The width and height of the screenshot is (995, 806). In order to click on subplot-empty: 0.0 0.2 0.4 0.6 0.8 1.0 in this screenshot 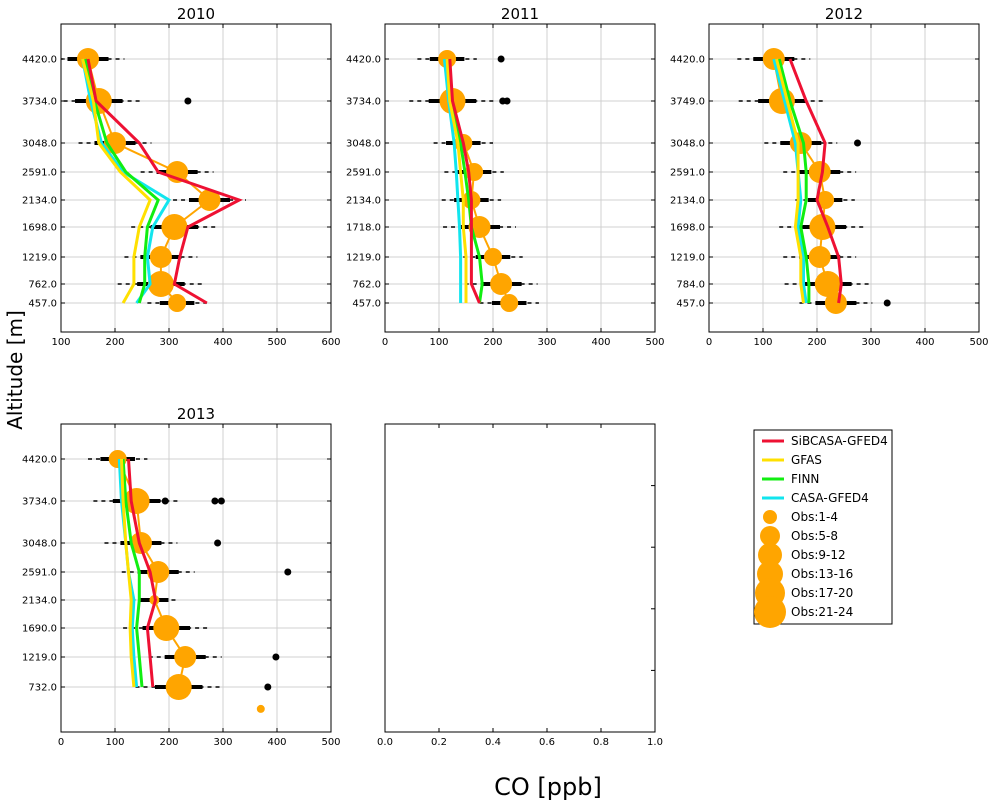, I will do `click(520, 585)`.